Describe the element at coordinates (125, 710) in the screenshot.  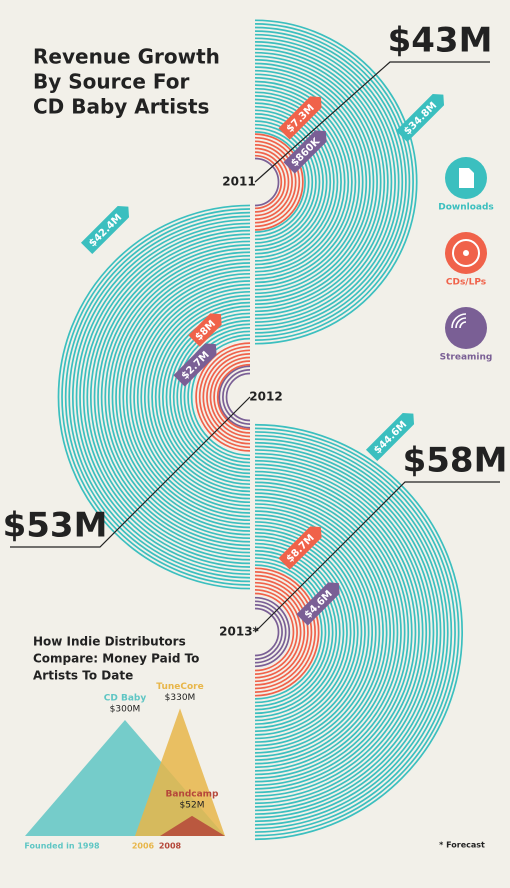
I see `distributor-value: $300M` at that location.